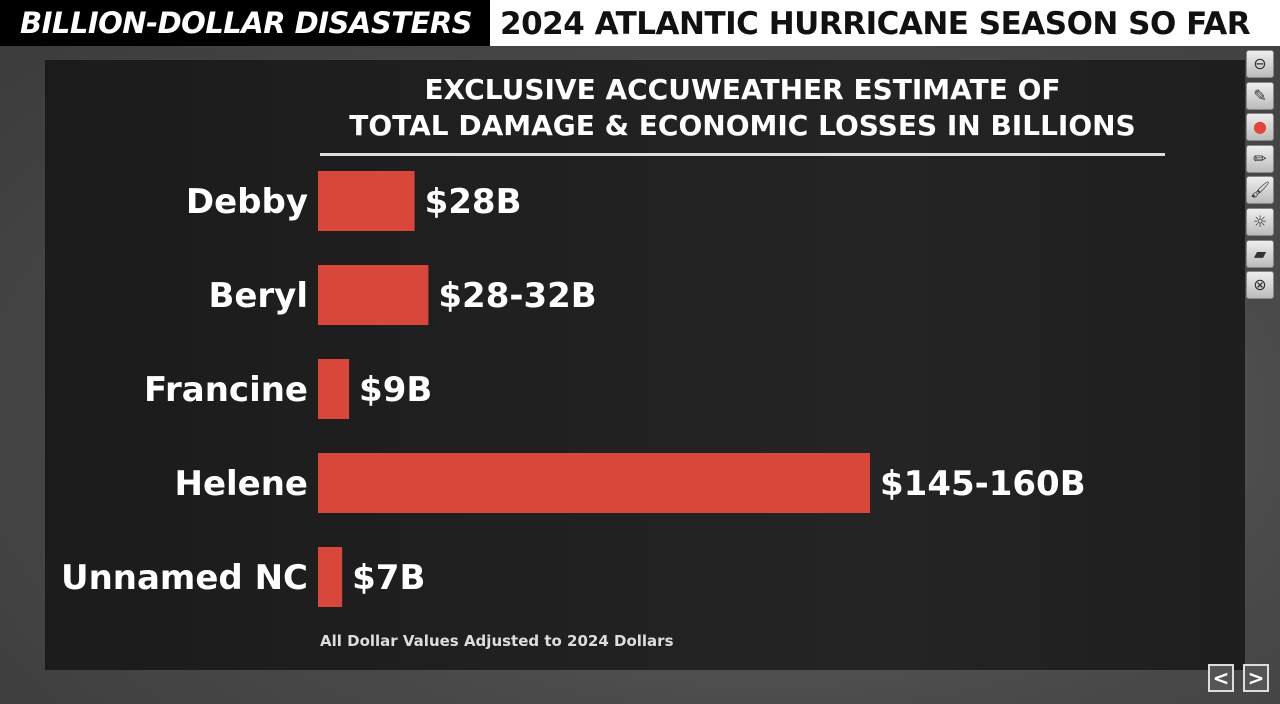 This screenshot has height=704, width=1280. I want to click on annotation-toolbar: ⊖ ✎ ● ✏ 🖌 ☼ ▰ ⊗, so click(1261, 176).